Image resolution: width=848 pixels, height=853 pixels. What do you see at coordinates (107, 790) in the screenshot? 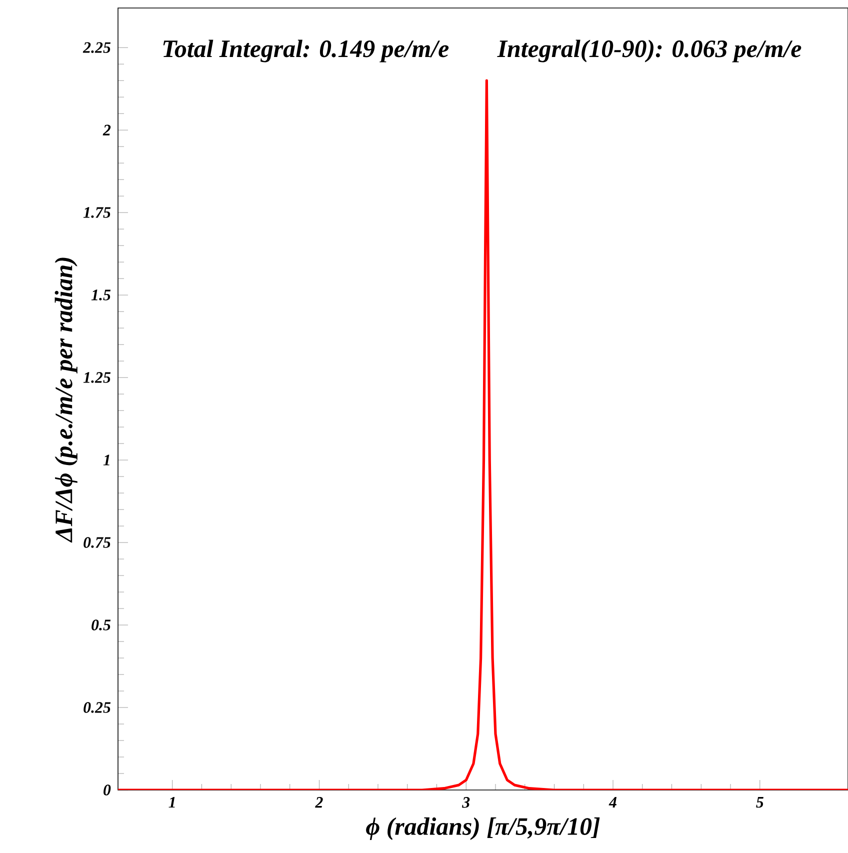
I see `y-tick-label: 0` at bounding box center [107, 790].